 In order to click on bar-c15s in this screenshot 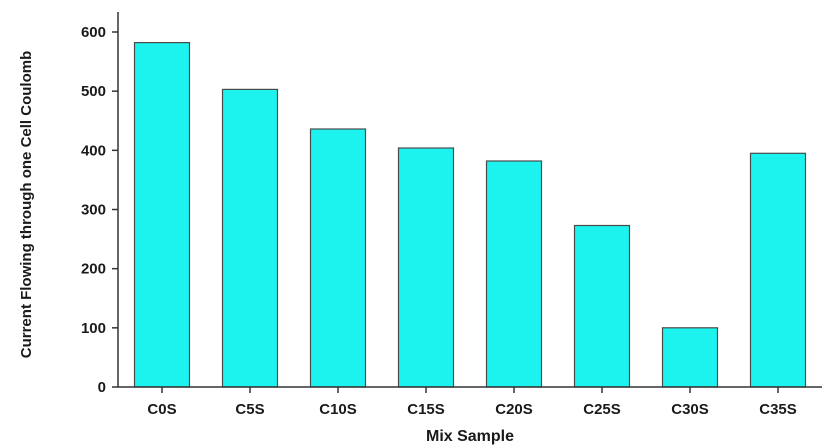, I will do `click(426, 267)`.